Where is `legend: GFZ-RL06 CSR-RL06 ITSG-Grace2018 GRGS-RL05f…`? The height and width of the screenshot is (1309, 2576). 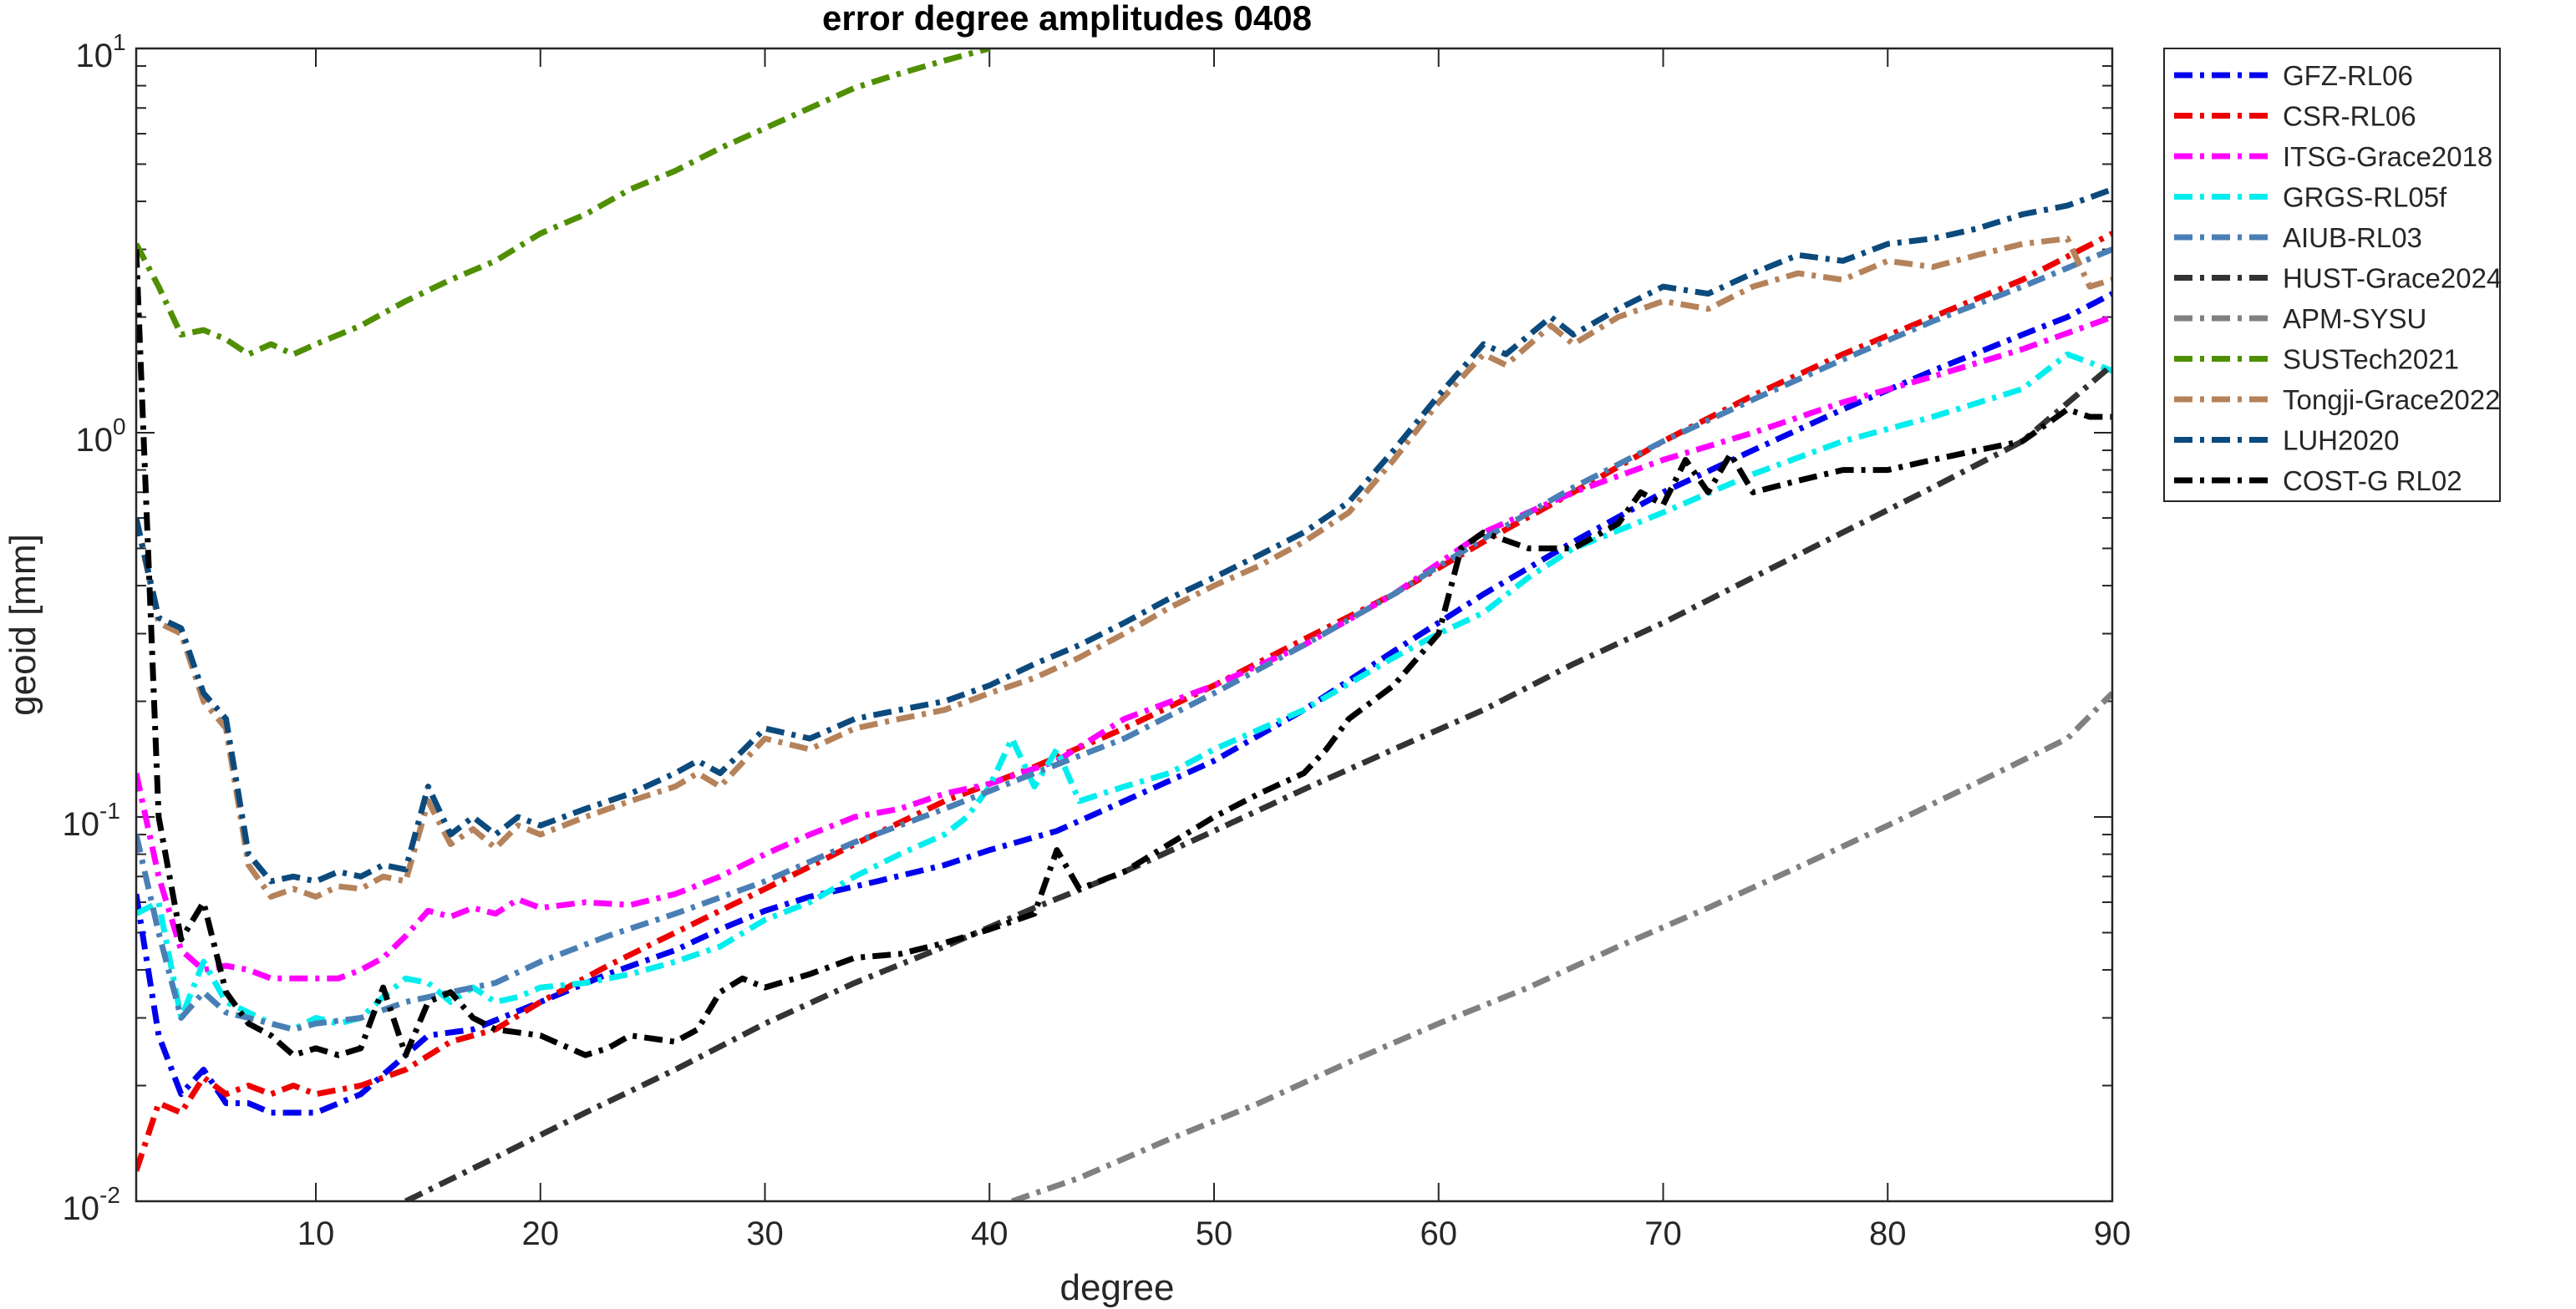 legend: GFZ-RL06 CSR-RL06 ITSG-Grace2018 GRGS-RL05f… is located at coordinates (2332, 275).